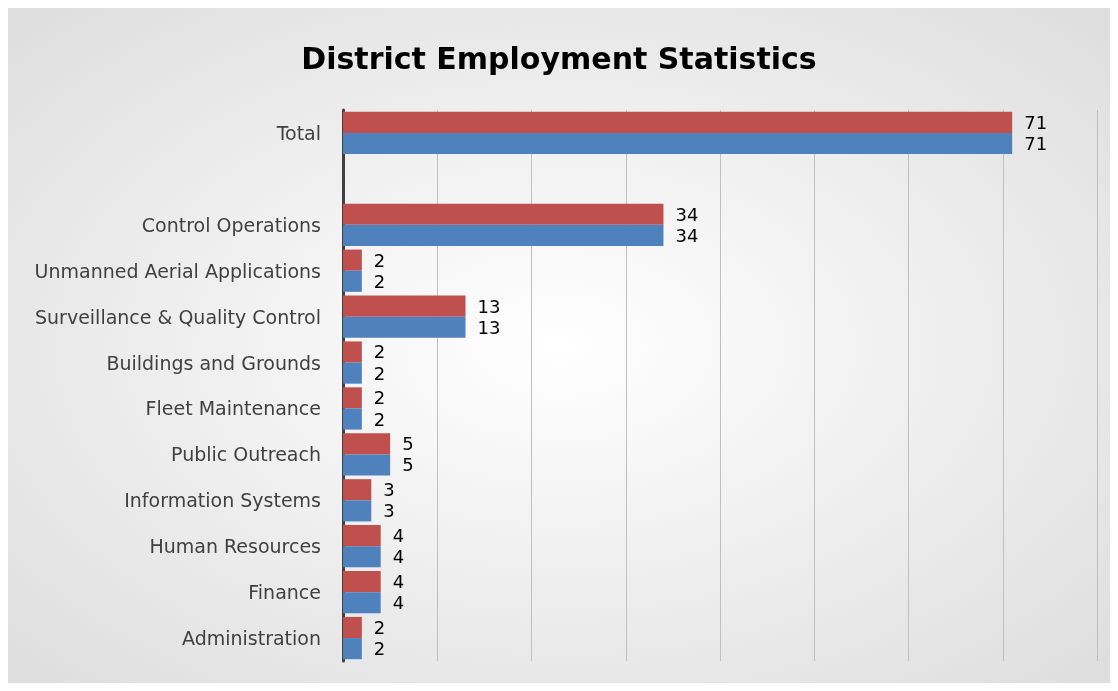  Describe the element at coordinates (235, 546) in the screenshot. I see `y-tick-label: Human Resources` at that location.